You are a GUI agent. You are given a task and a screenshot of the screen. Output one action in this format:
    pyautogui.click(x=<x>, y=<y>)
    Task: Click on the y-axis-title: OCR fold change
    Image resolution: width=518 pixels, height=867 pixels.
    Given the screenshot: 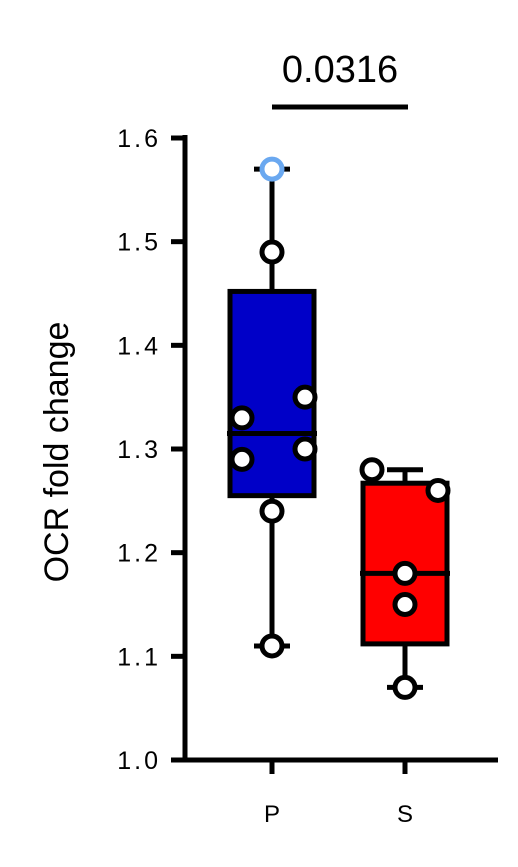 What is the action you would take?
    pyautogui.click(x=57, y=452)
    